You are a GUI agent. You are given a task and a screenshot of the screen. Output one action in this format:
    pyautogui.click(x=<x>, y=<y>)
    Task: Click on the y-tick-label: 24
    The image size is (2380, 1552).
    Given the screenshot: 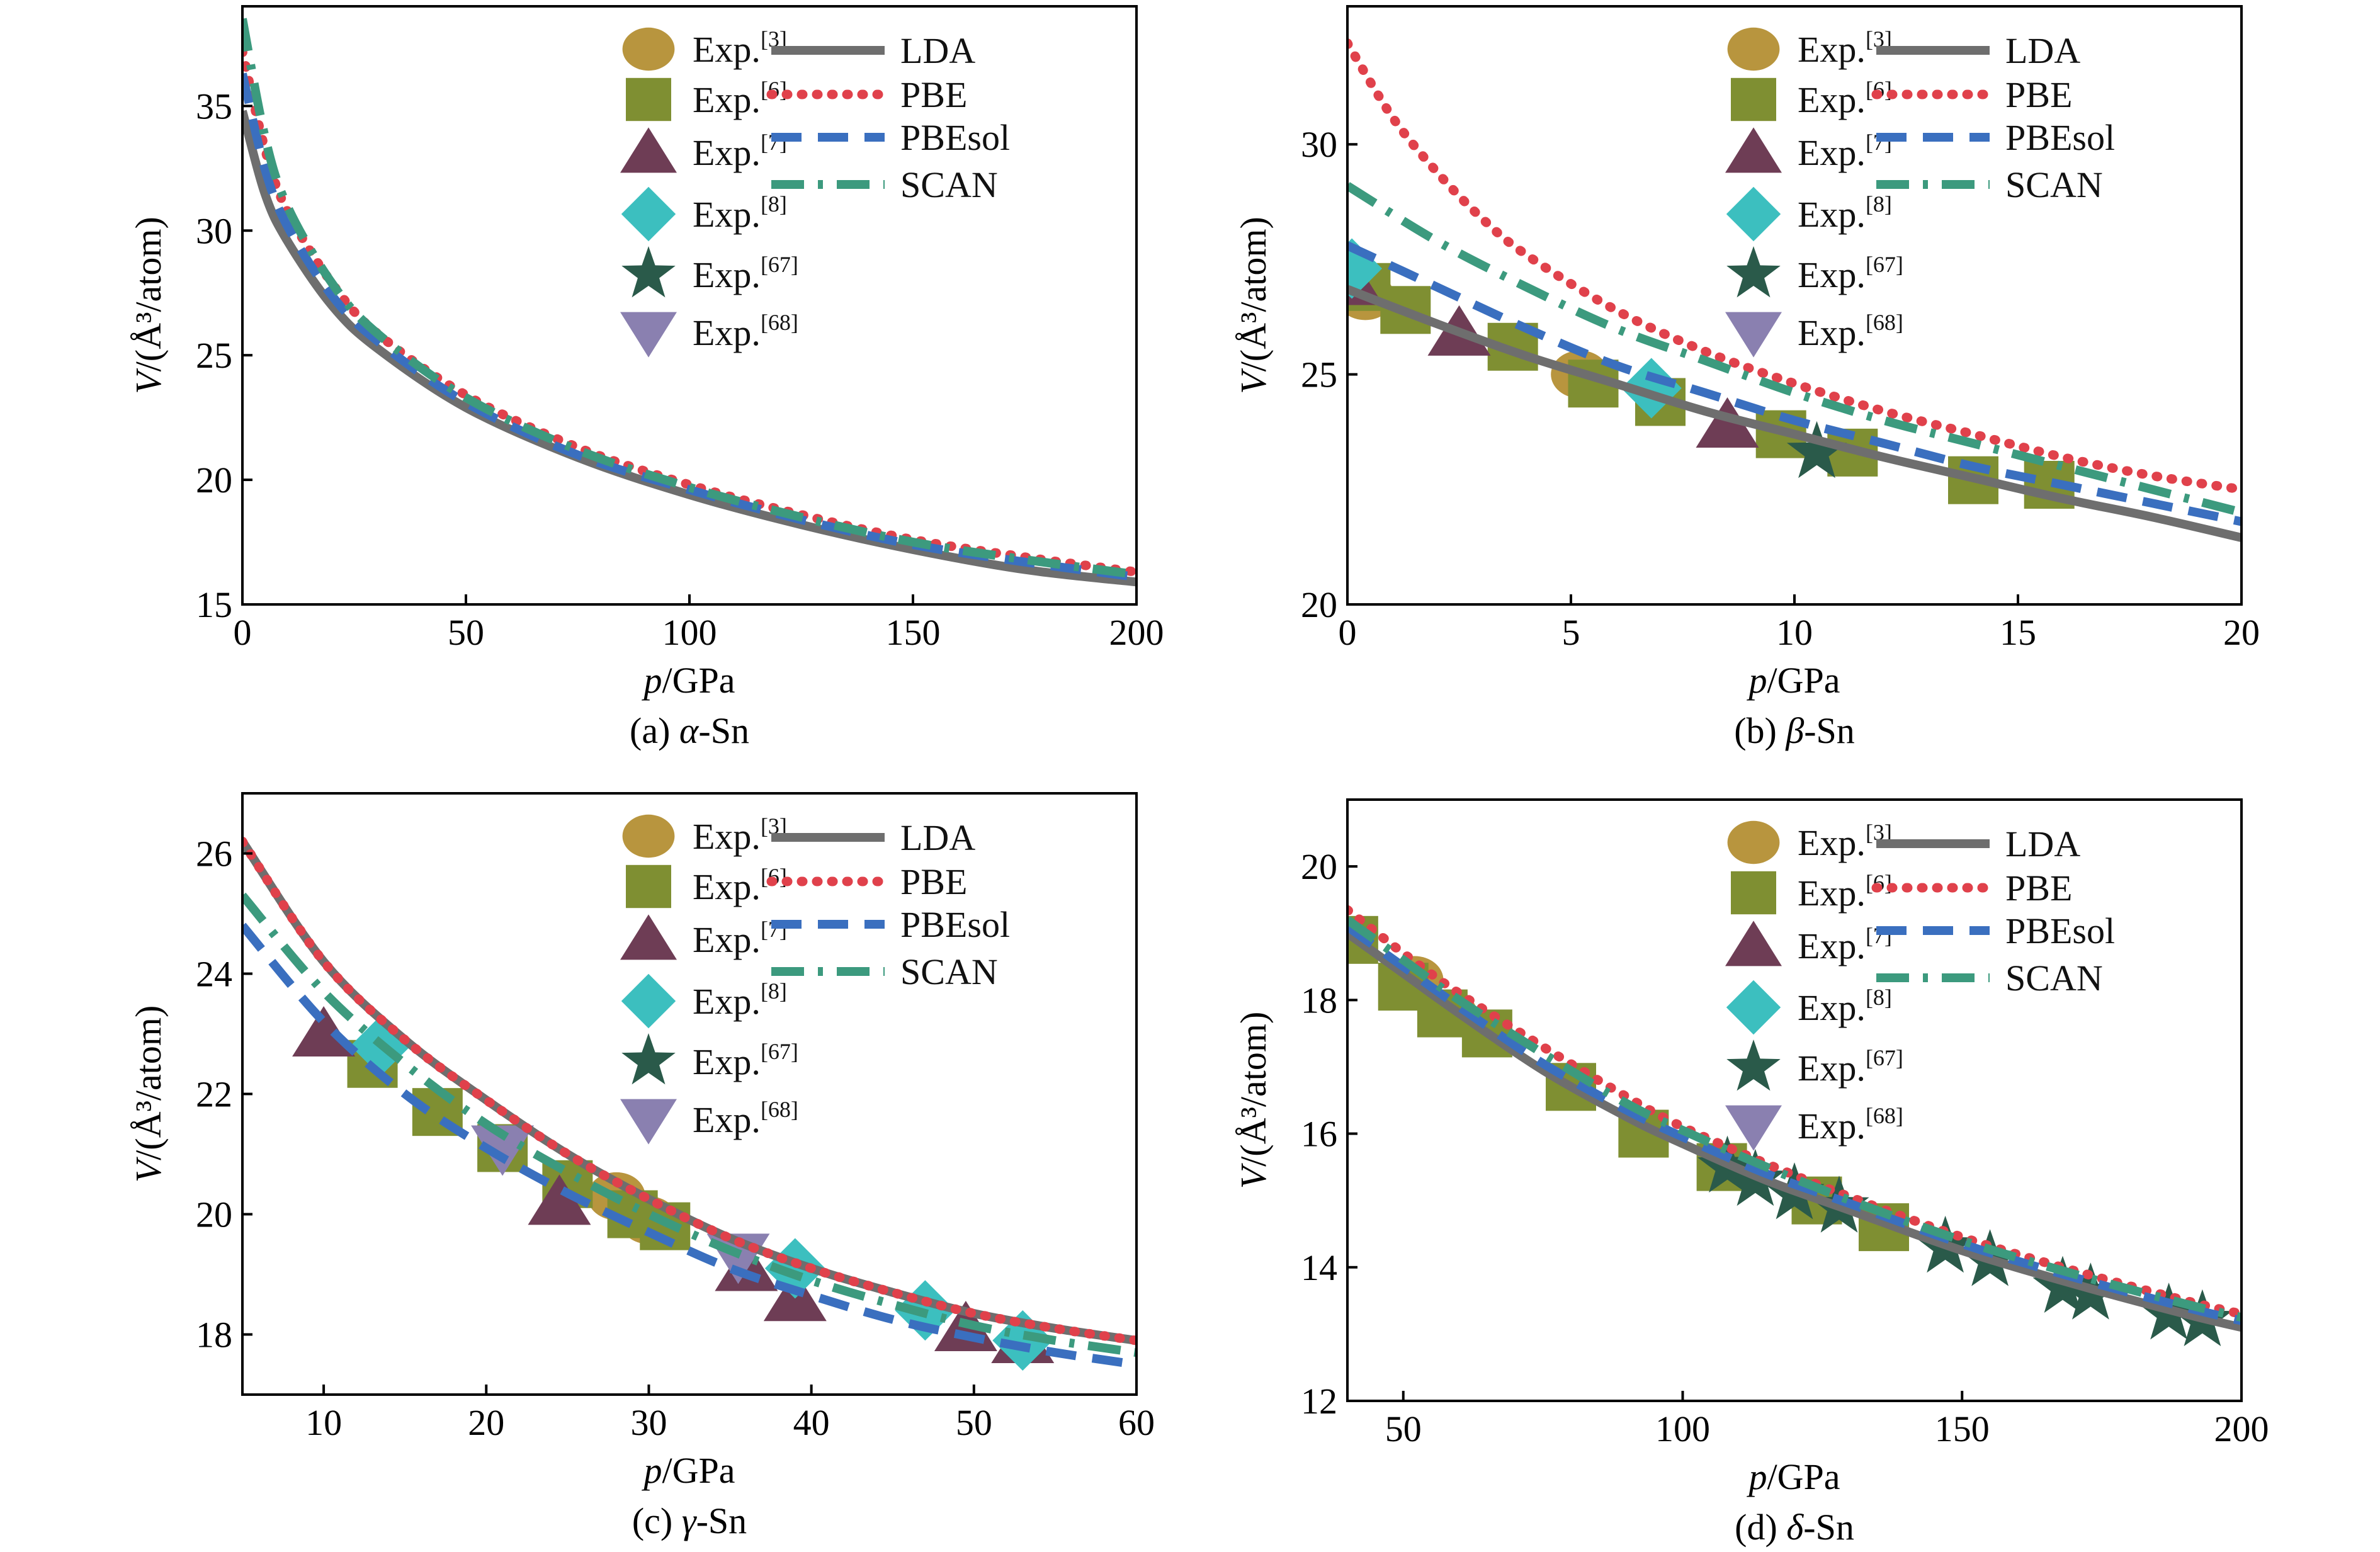 What is the action you would take?
    pyautogui.click(x=214, y=974)
    